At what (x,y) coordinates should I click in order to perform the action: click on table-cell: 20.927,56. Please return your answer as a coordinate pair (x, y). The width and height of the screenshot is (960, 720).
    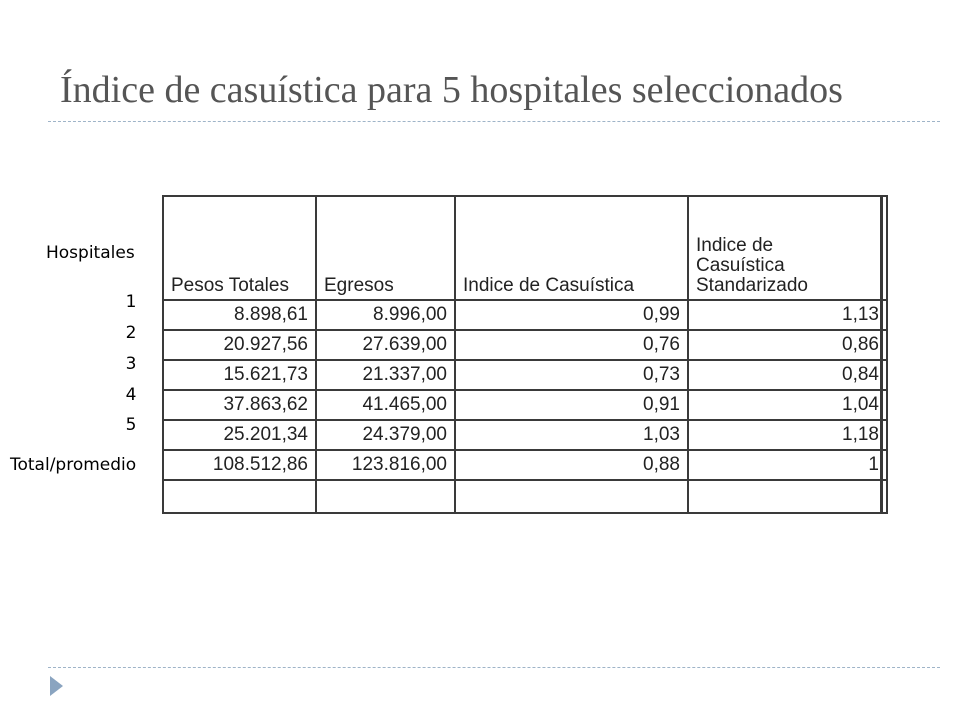
    Looking at the image, I should click on (239, 344).